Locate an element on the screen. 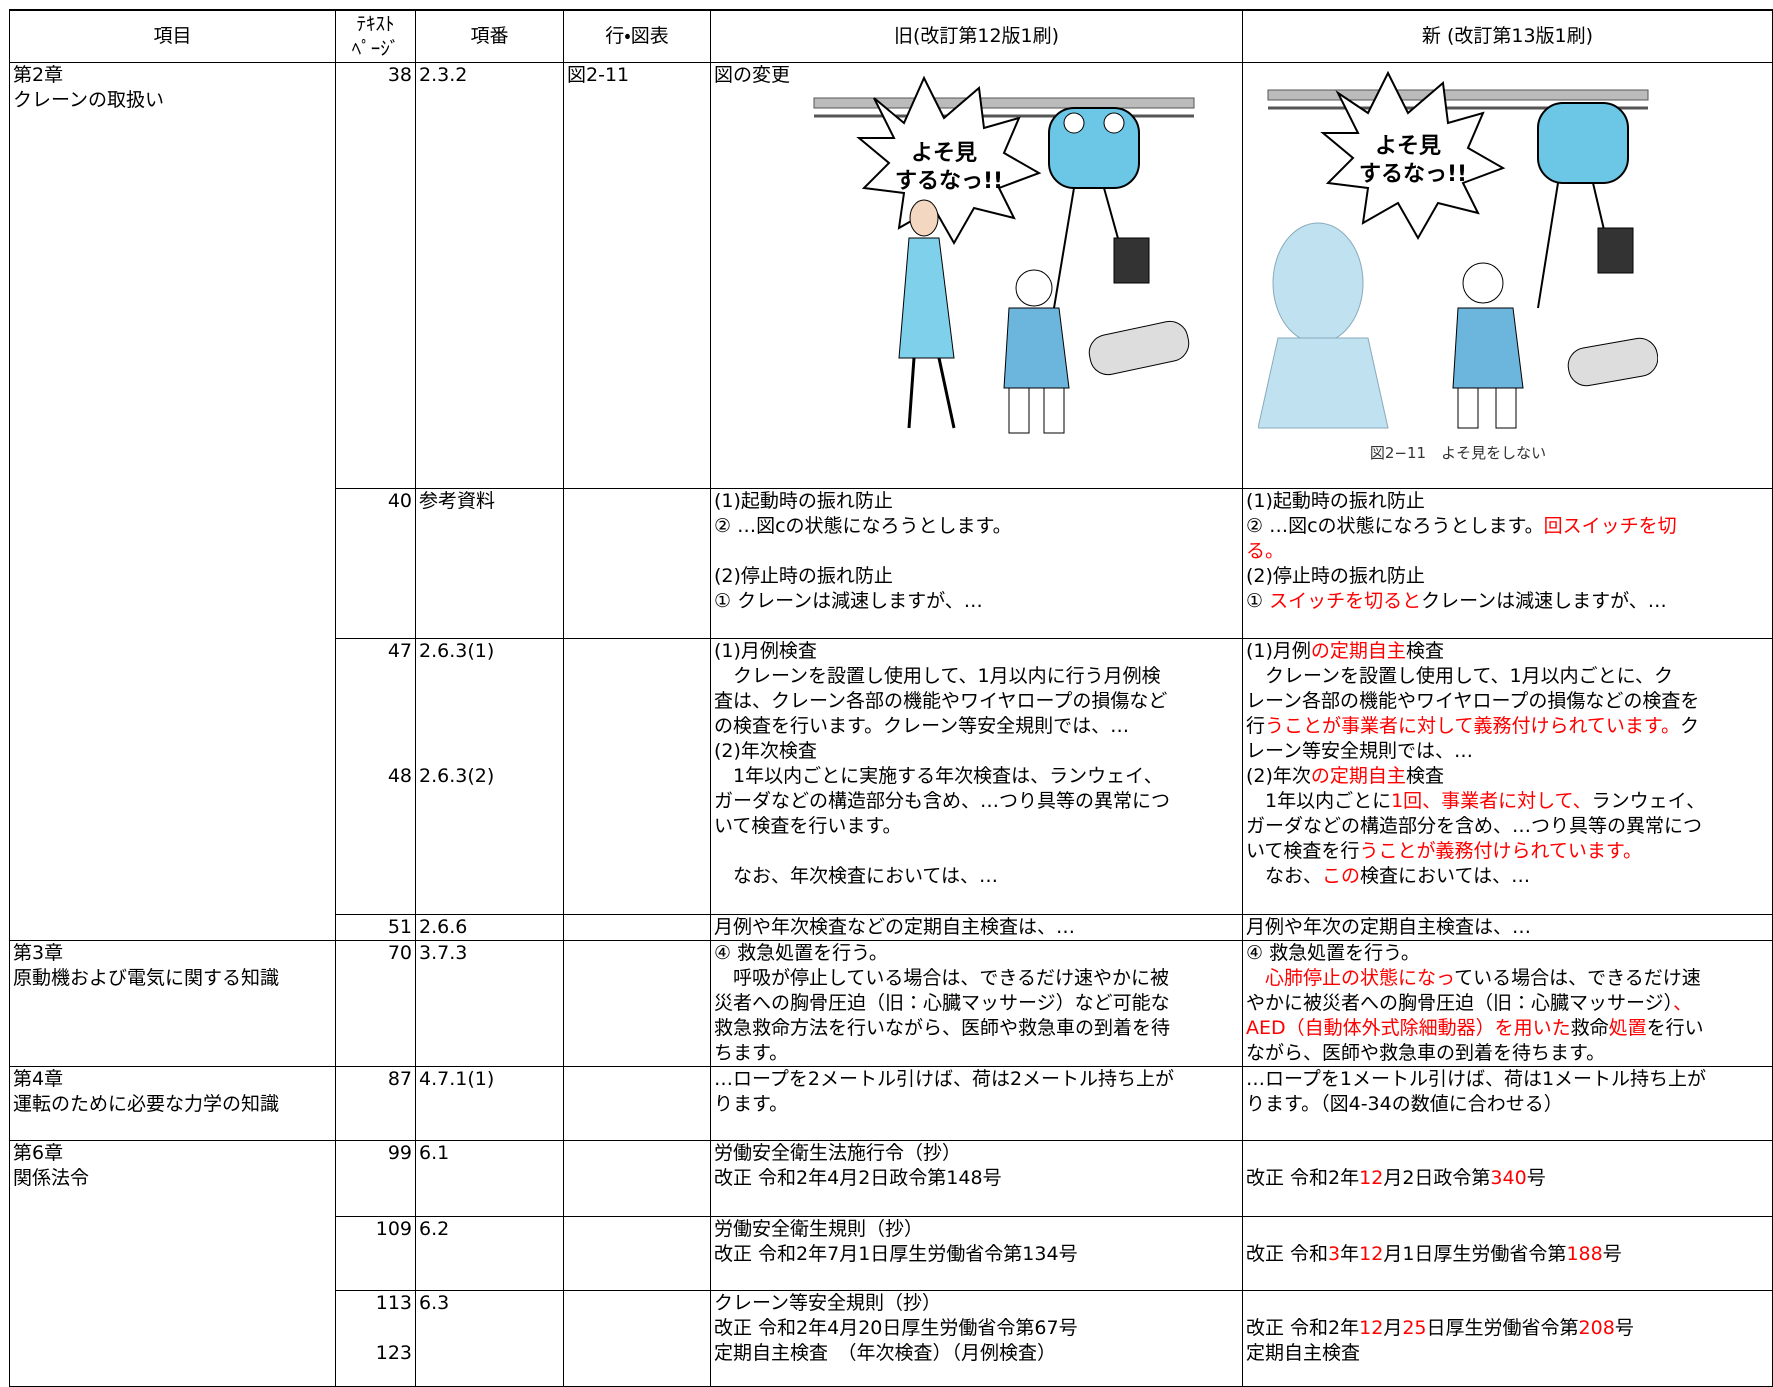  chapter-title: 第6章 is located at coordinates (38, 1153).